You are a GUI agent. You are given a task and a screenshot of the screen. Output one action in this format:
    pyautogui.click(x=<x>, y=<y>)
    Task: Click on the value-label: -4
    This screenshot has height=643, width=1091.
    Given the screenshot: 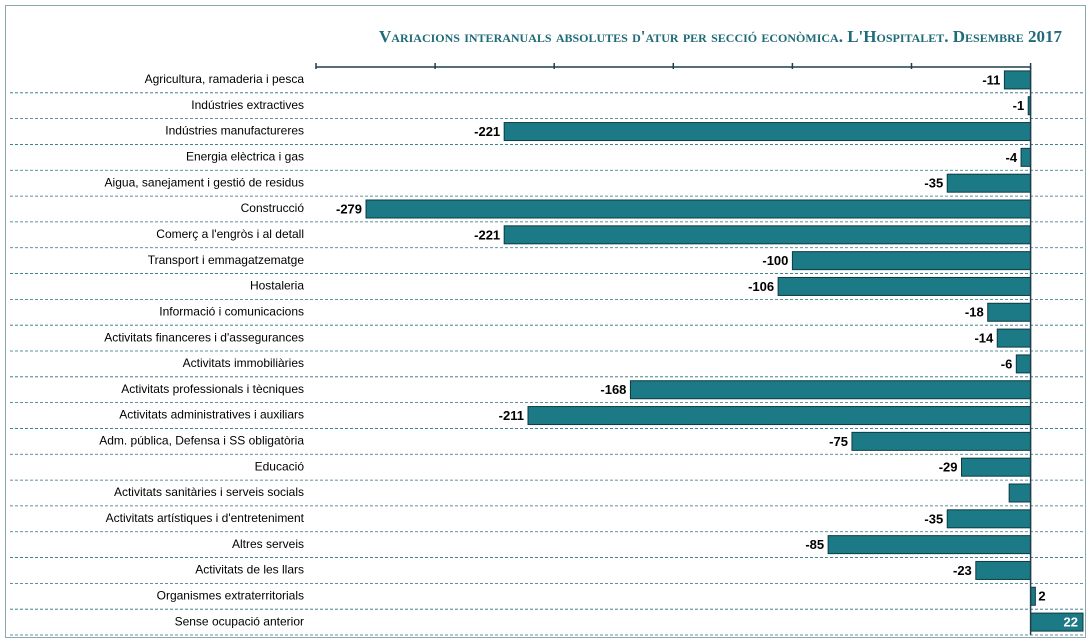 What is the action you would take?
    pyautogui.click(x=1012, y=157)
    